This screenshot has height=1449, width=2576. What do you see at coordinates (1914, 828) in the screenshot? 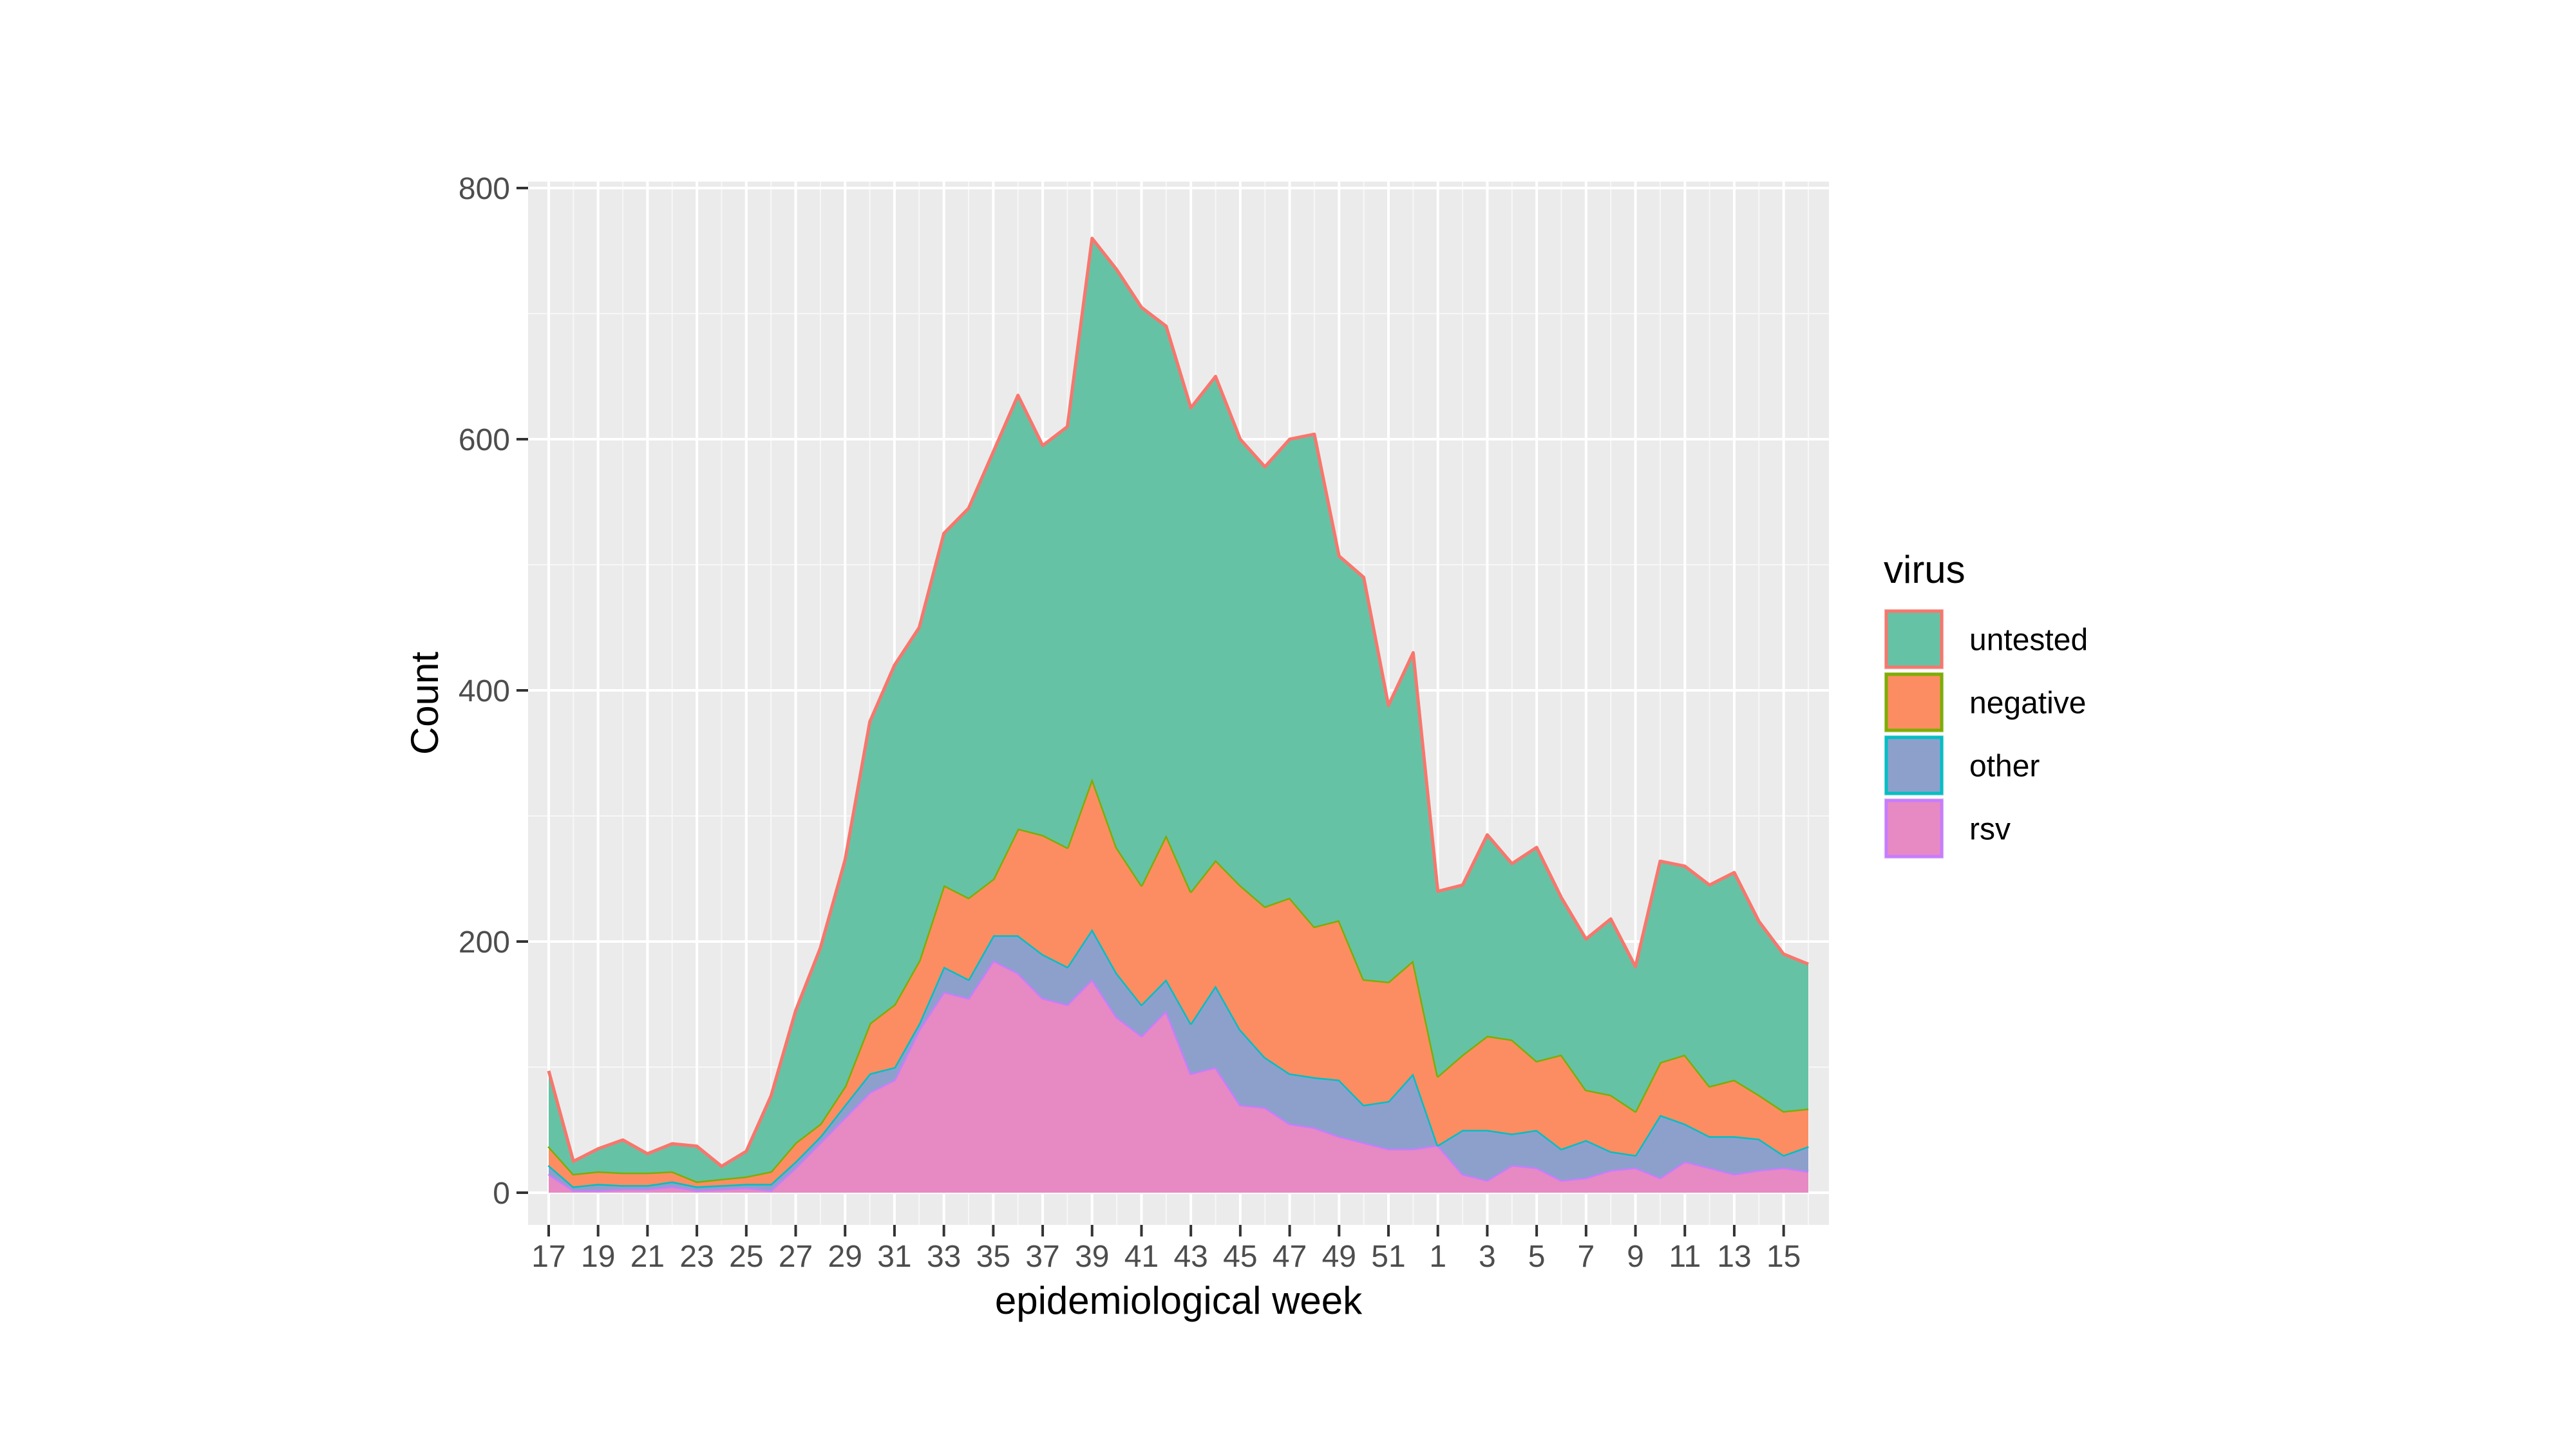
I see `legend-key-rsv` at bounding box center [1914, 828].